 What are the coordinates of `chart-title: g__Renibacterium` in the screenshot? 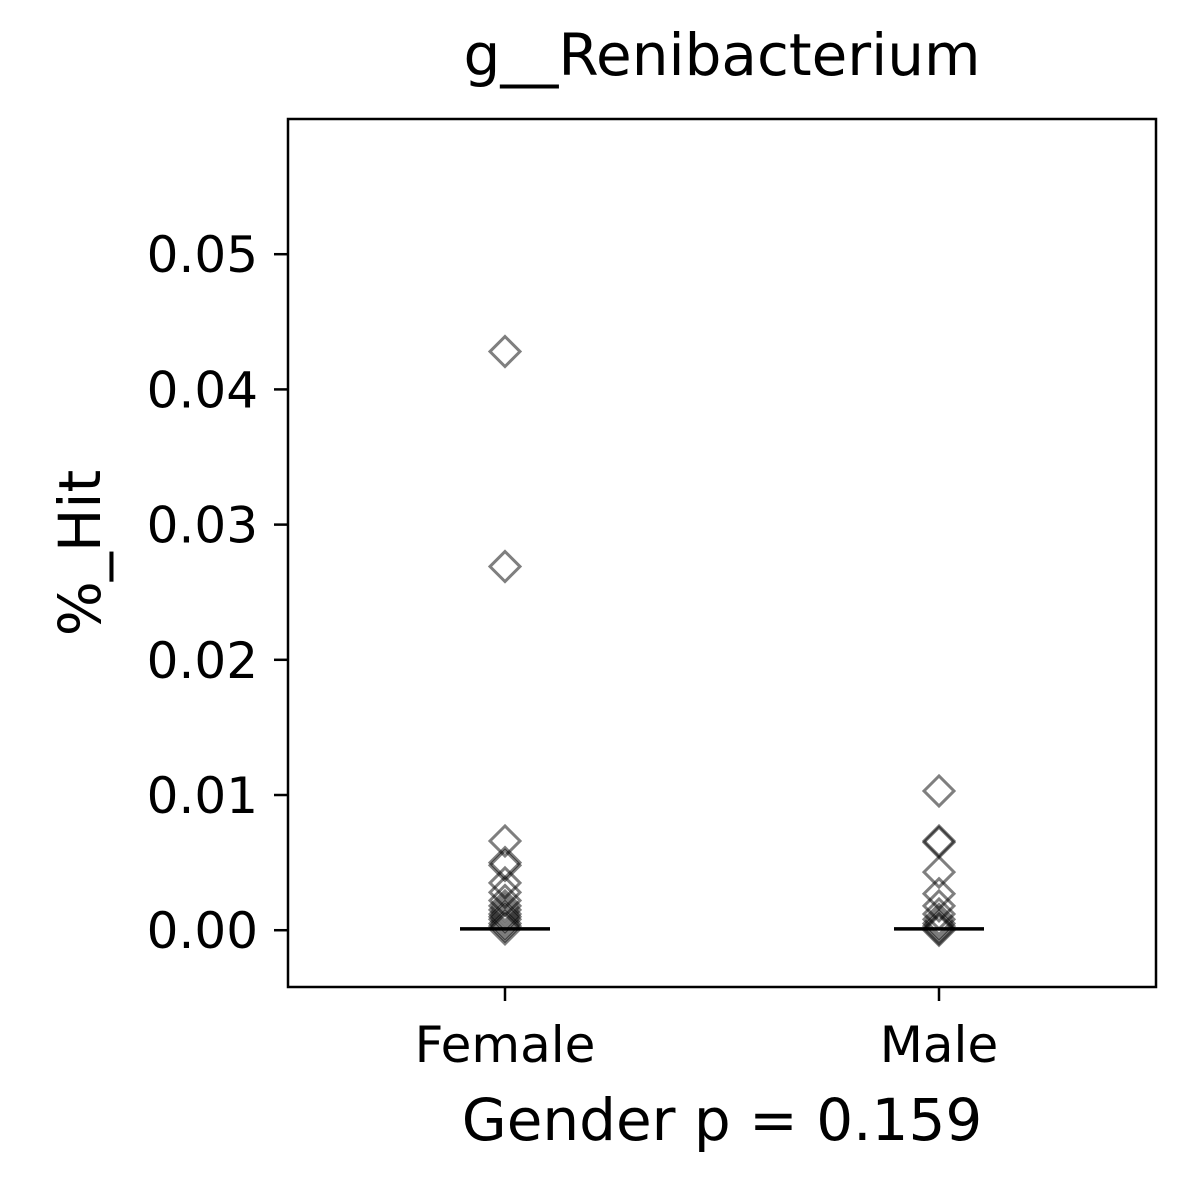 It's located at (722, 55).